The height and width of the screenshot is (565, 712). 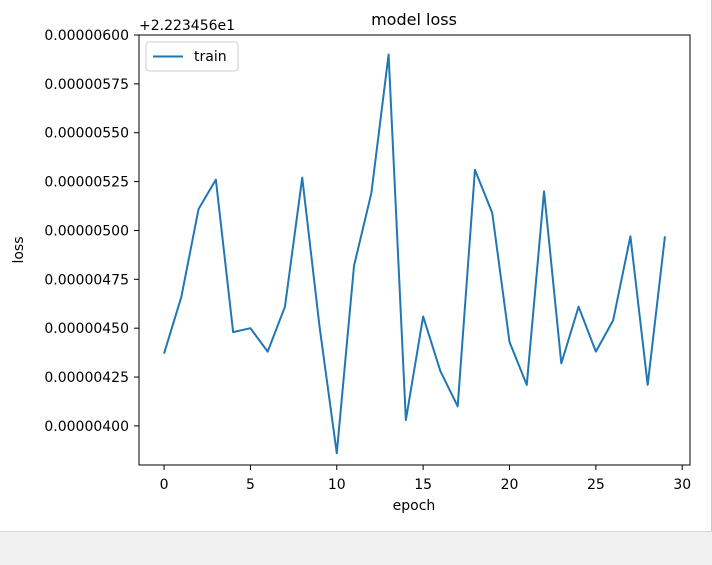 I want to click on x-tick-label: 0, so click(x=164, y=485).